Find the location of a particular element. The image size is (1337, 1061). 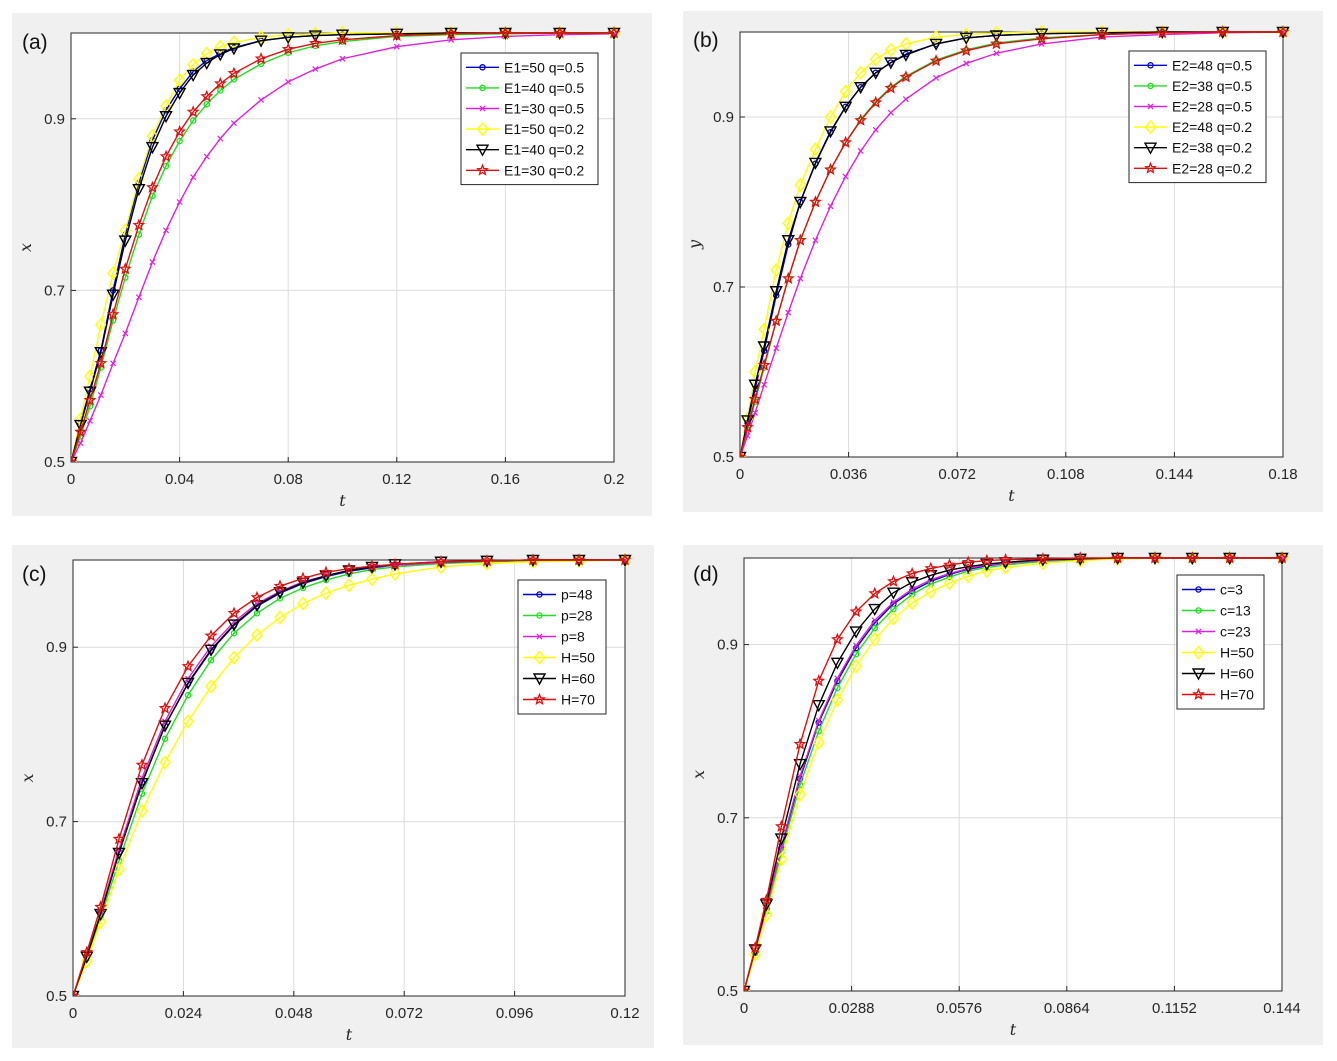

legend-entry: p=28 is located at coordinates (558, 616).